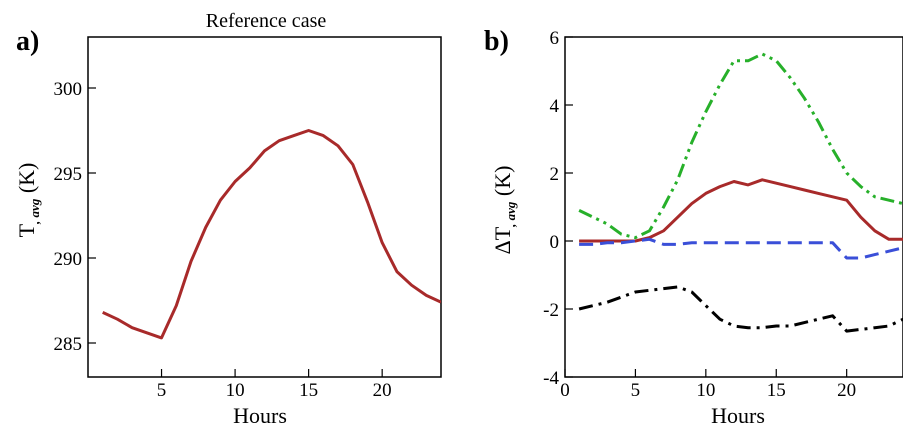  I want to click on panel-a-xtick-label: 10, so click(235, 390).